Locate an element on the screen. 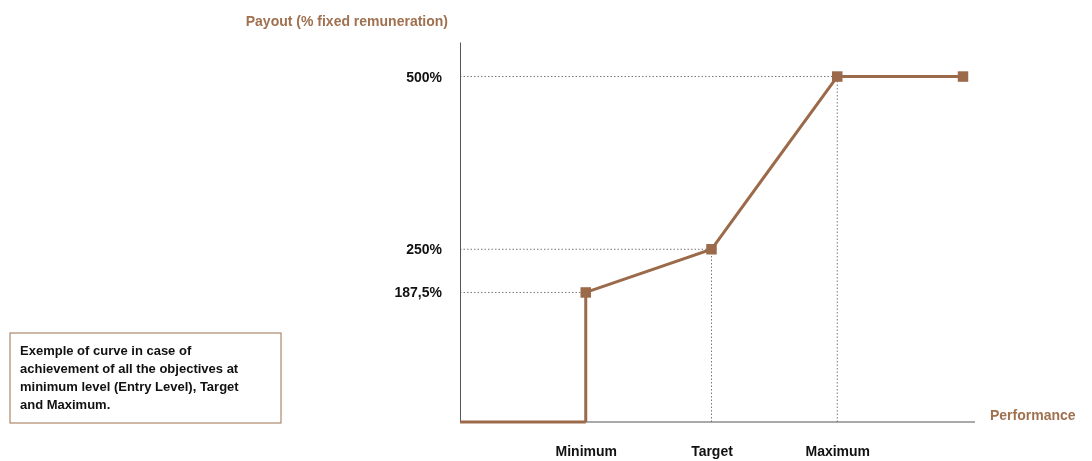 The width and height of the screenshot is (1092, 461). y-axis-title: Payout (% fixed remuneration) is located at coordinates (346, 21).